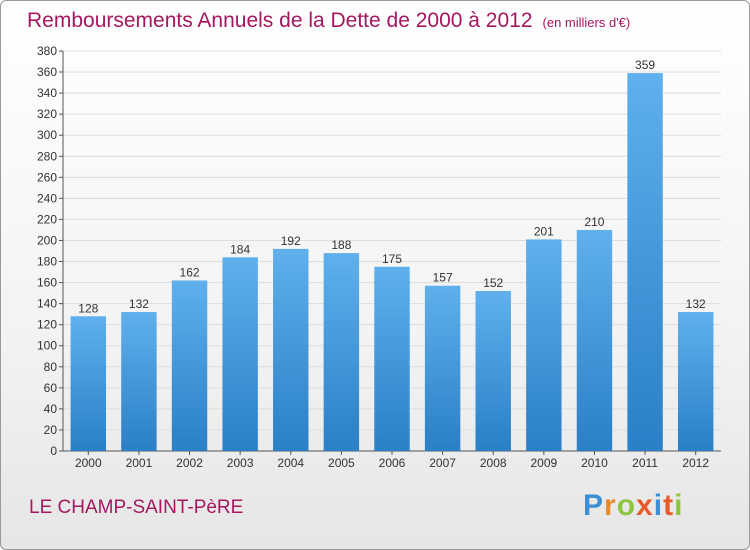  Describe the element at coordinates (392, 463) in the screenshot. I see `x-tick-label: 2006` at that location.